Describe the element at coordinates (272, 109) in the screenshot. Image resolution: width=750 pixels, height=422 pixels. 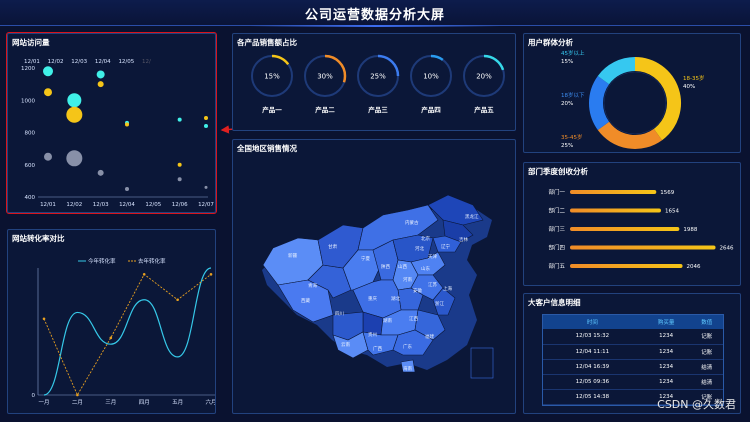
I see `product-name: 产品一` at that location.